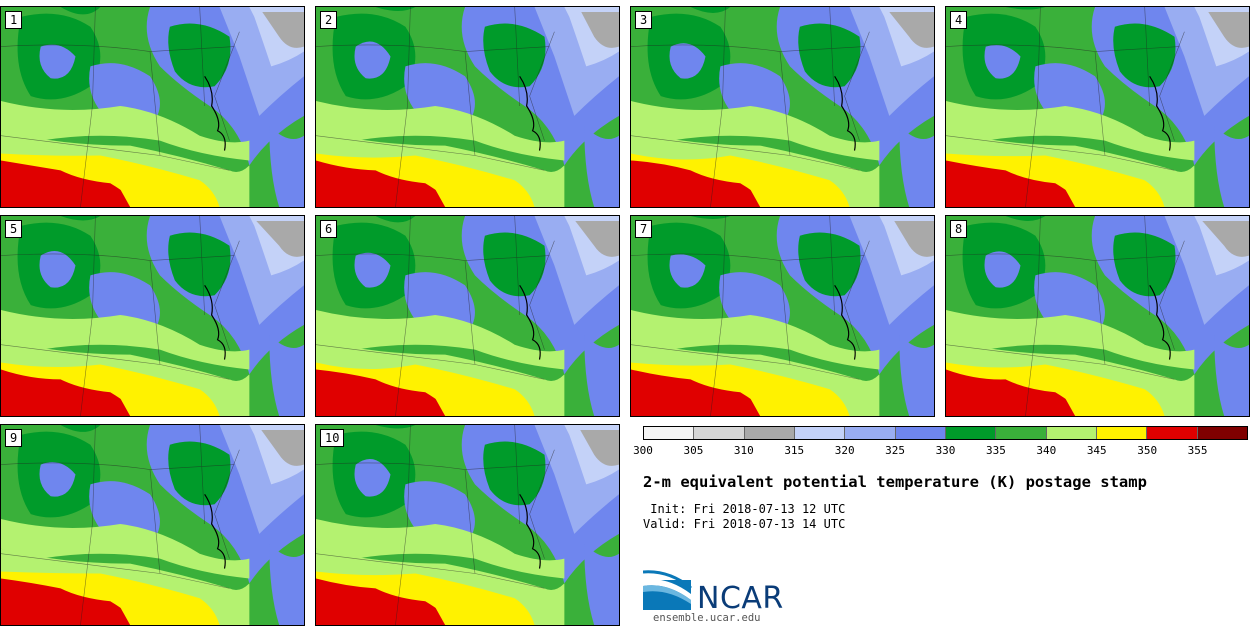  Describe the element at coordinates (644, 20) in the screenshot. I see `member-number: 3` at that location.